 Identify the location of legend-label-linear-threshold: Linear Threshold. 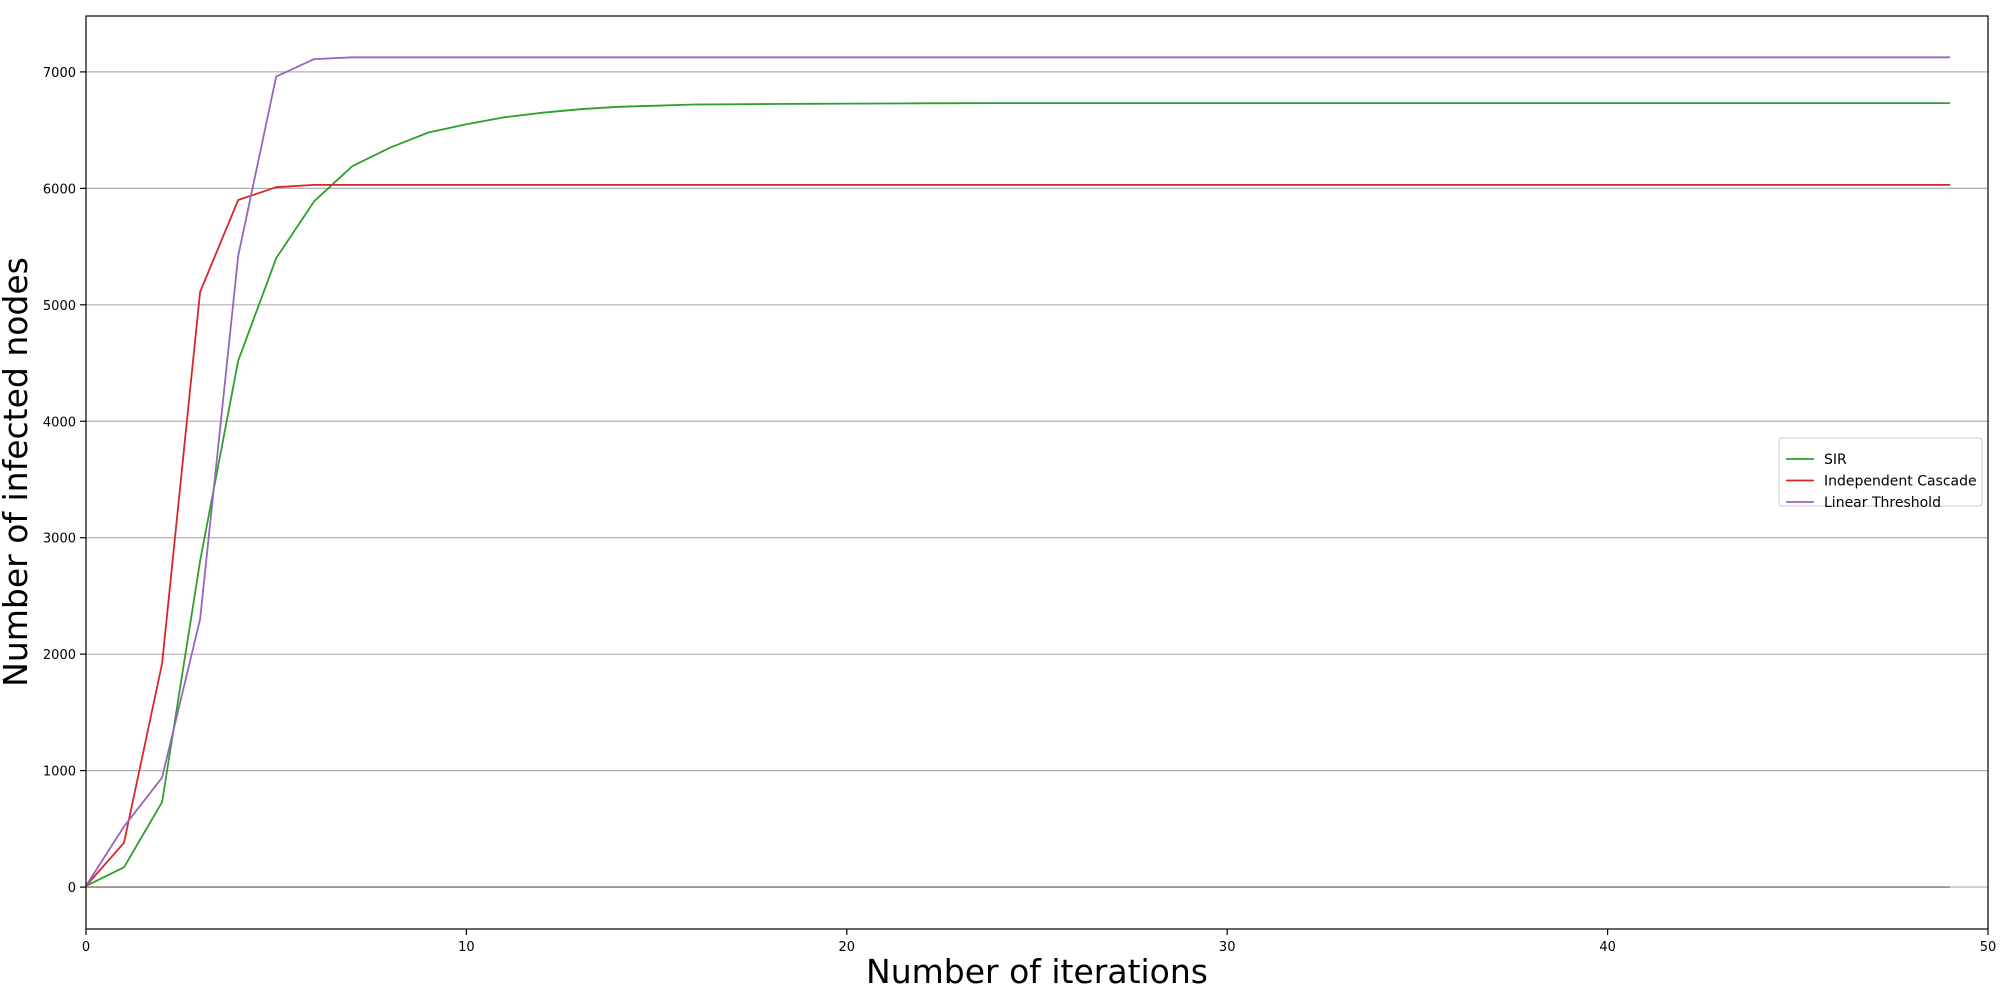
(1882, 503).